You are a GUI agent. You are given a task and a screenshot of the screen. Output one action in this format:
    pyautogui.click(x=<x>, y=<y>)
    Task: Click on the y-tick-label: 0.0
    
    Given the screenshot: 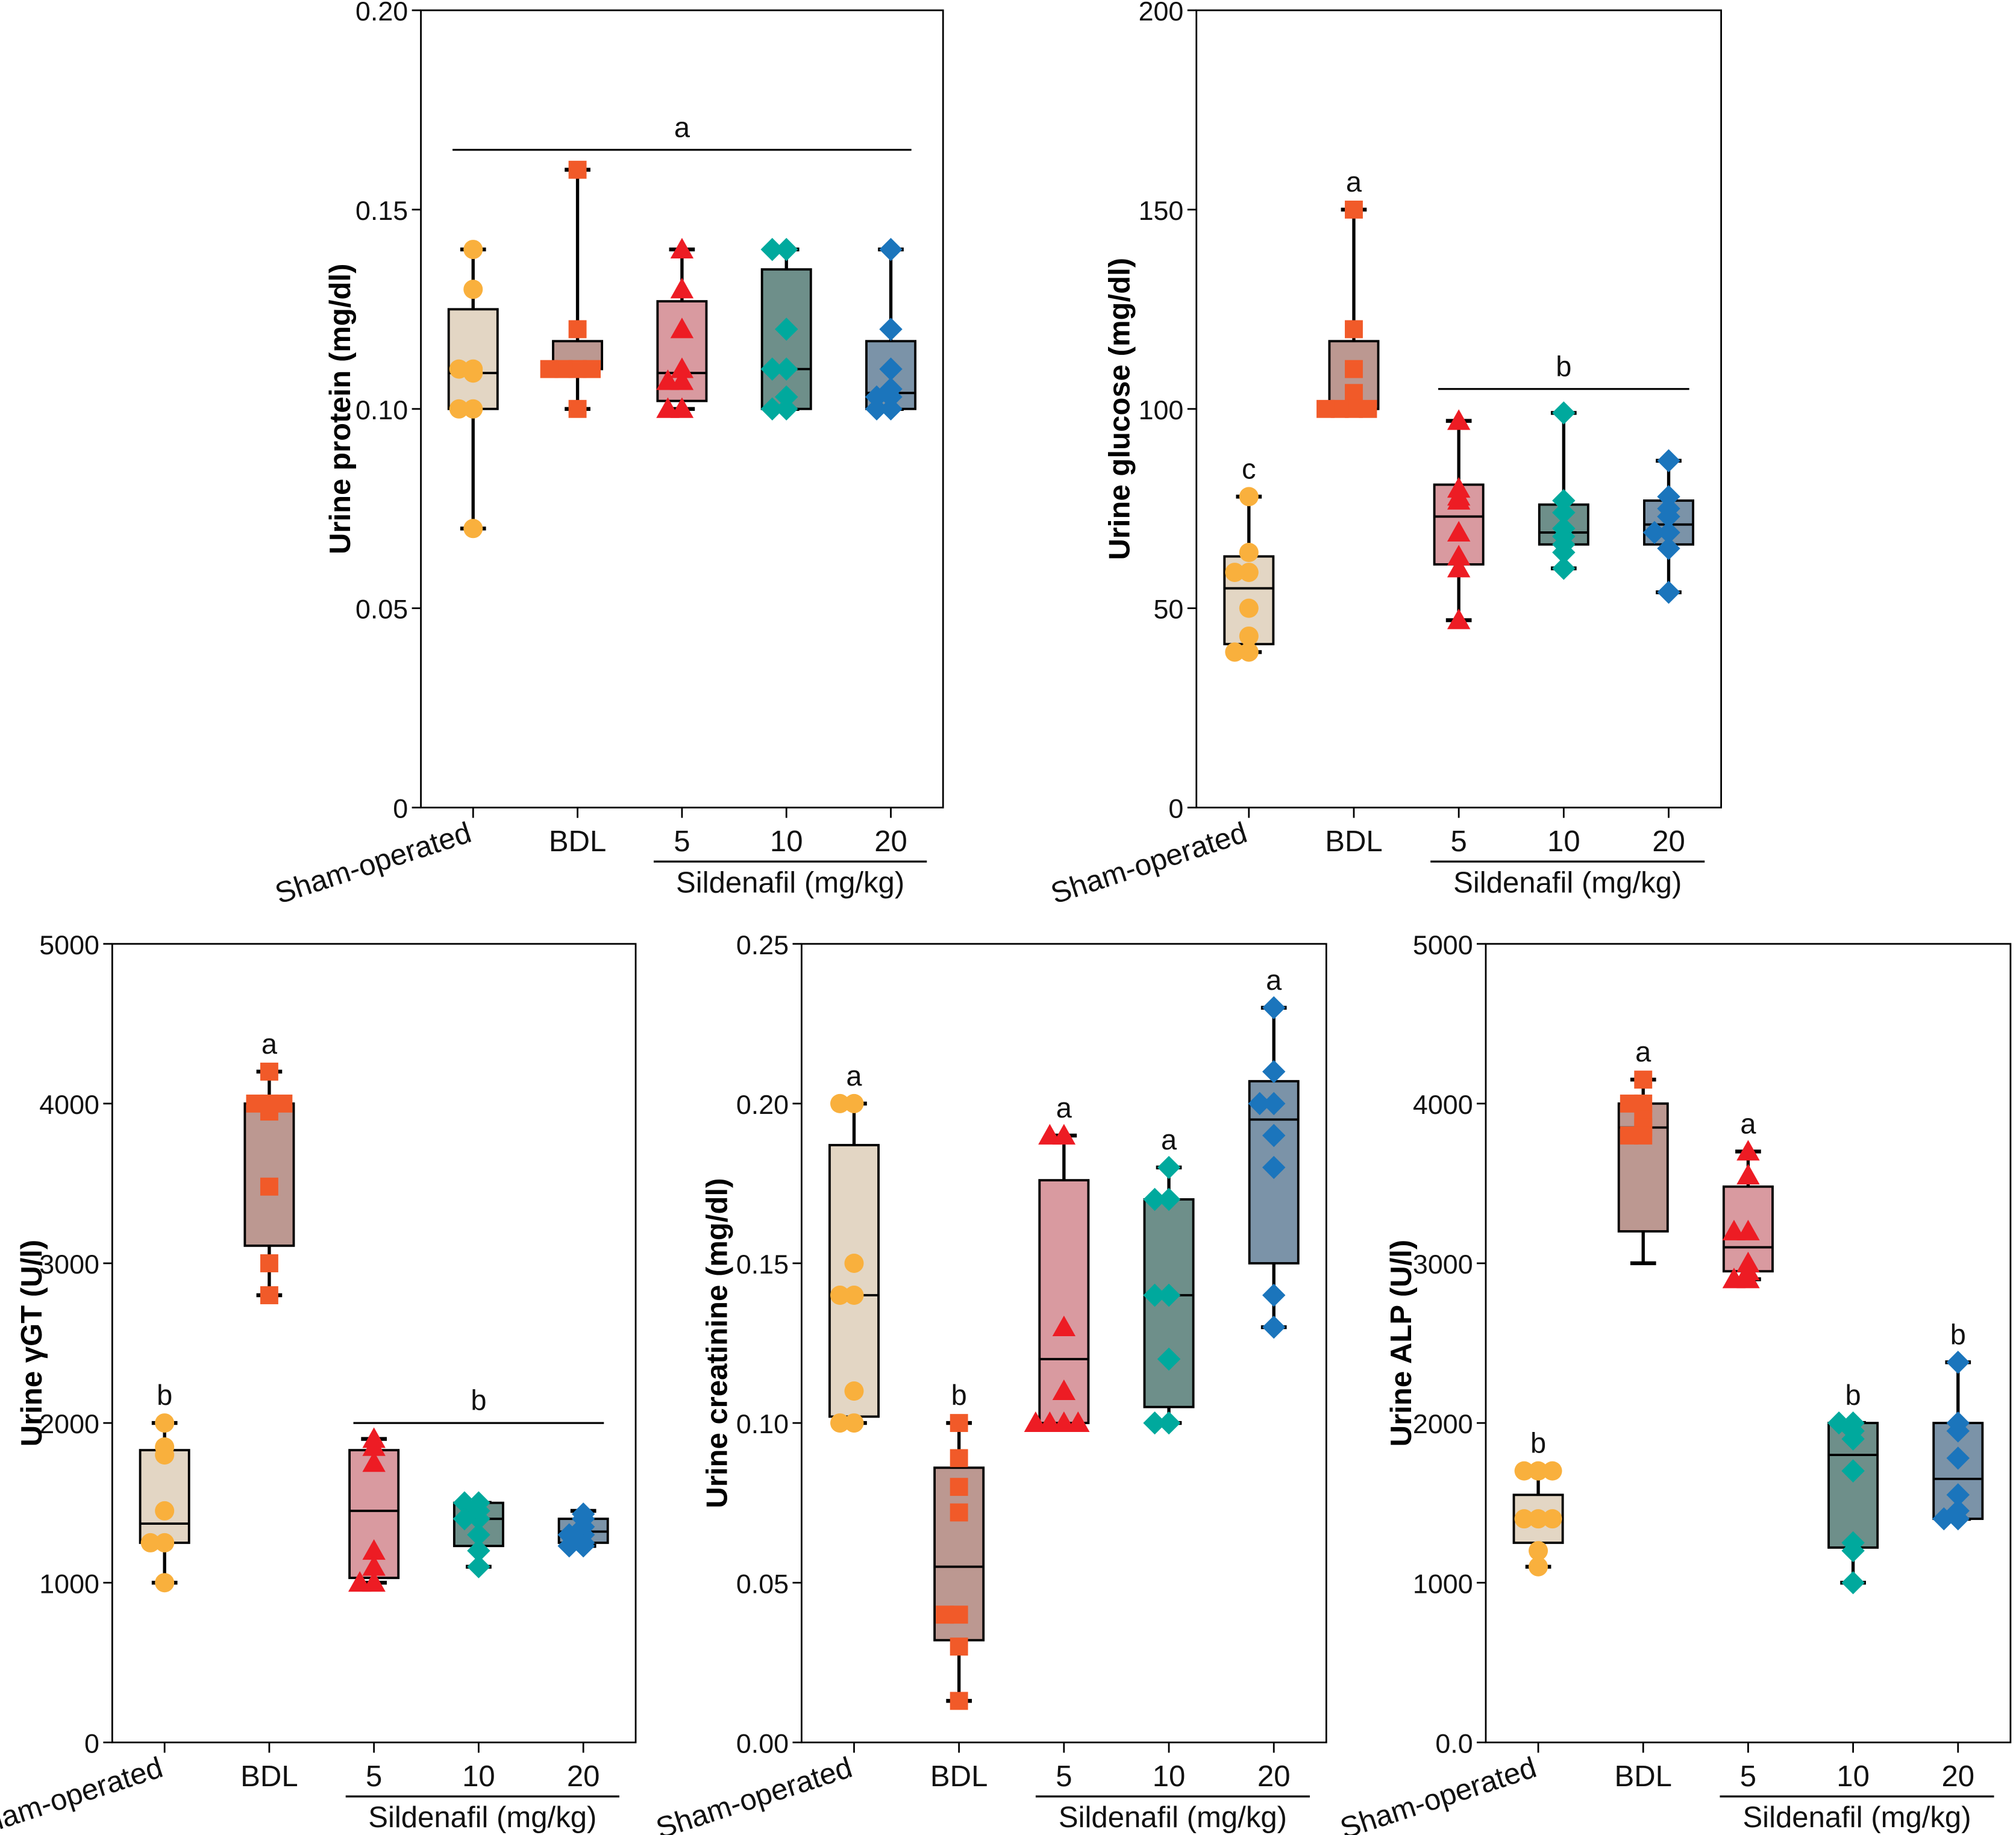 What is the action you would take?
    pyautogui.click(x=1454, y=1743)
    